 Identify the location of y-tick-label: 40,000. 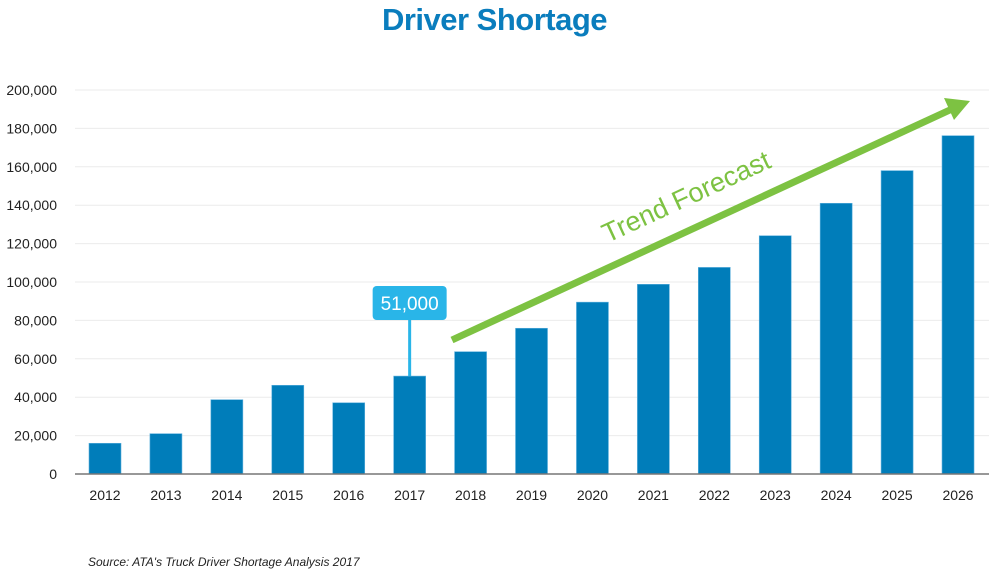
(35, 397).